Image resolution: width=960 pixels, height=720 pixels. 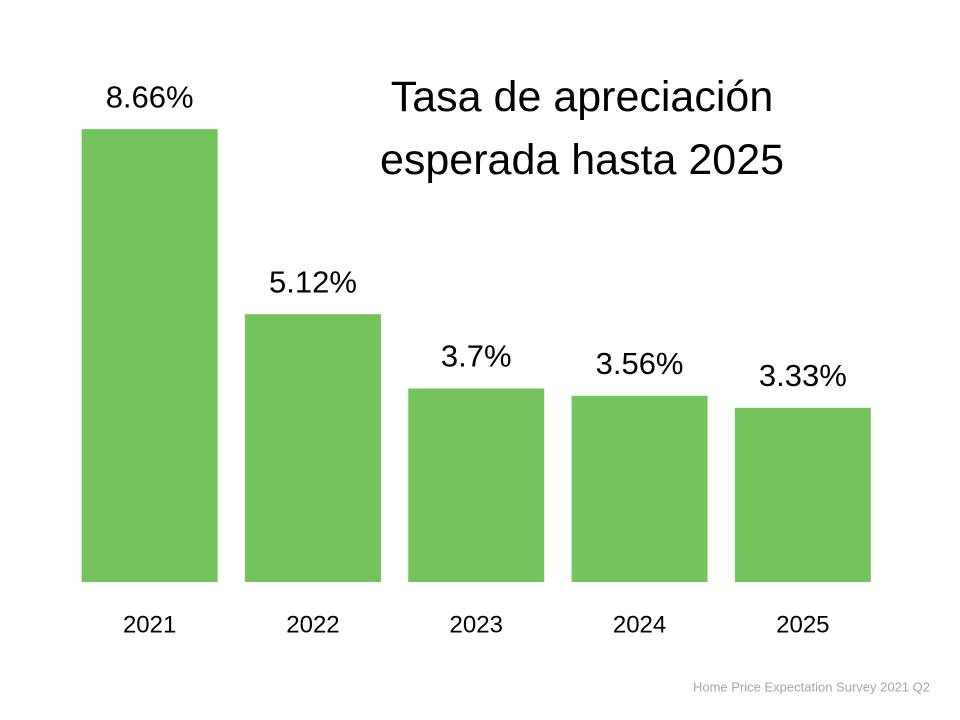 What do you see at coordinates (811, 686) in the screenshot?
I see `source-note: Home Price Expectation Survey 2021 Q2` at bounding box center [811, 686].